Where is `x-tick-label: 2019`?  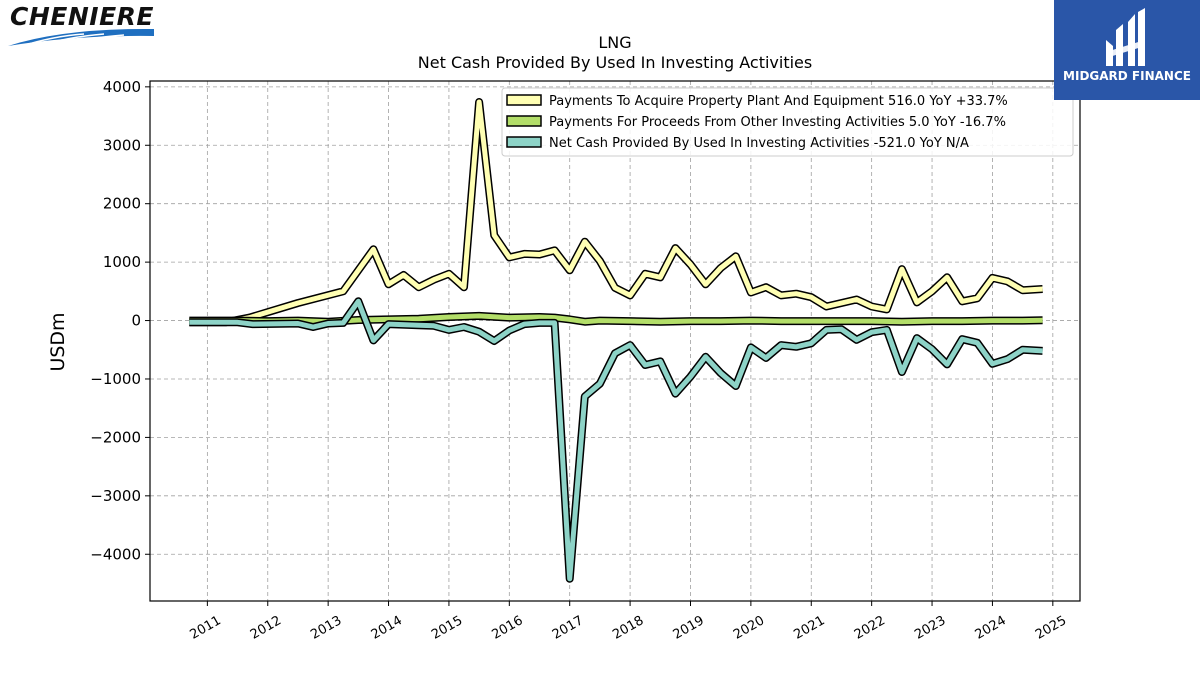
x-tick-label: 2019 is located at coordinates (689, 628).